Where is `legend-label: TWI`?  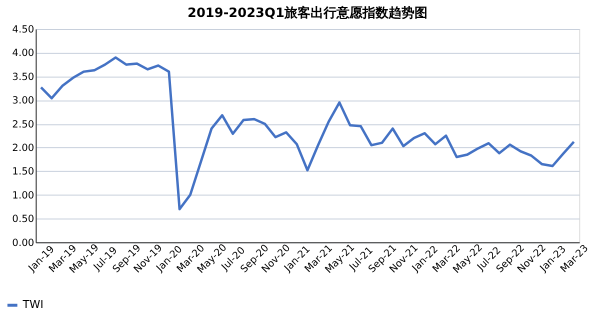 legend-label: TWI is located at coordinates (33, 305).